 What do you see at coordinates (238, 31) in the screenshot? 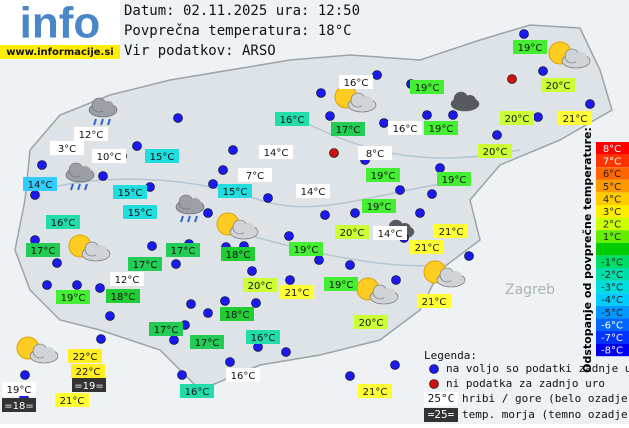
I see `header-line: Povprečna temperatura: 18°C` at bounding box center [238, 31].